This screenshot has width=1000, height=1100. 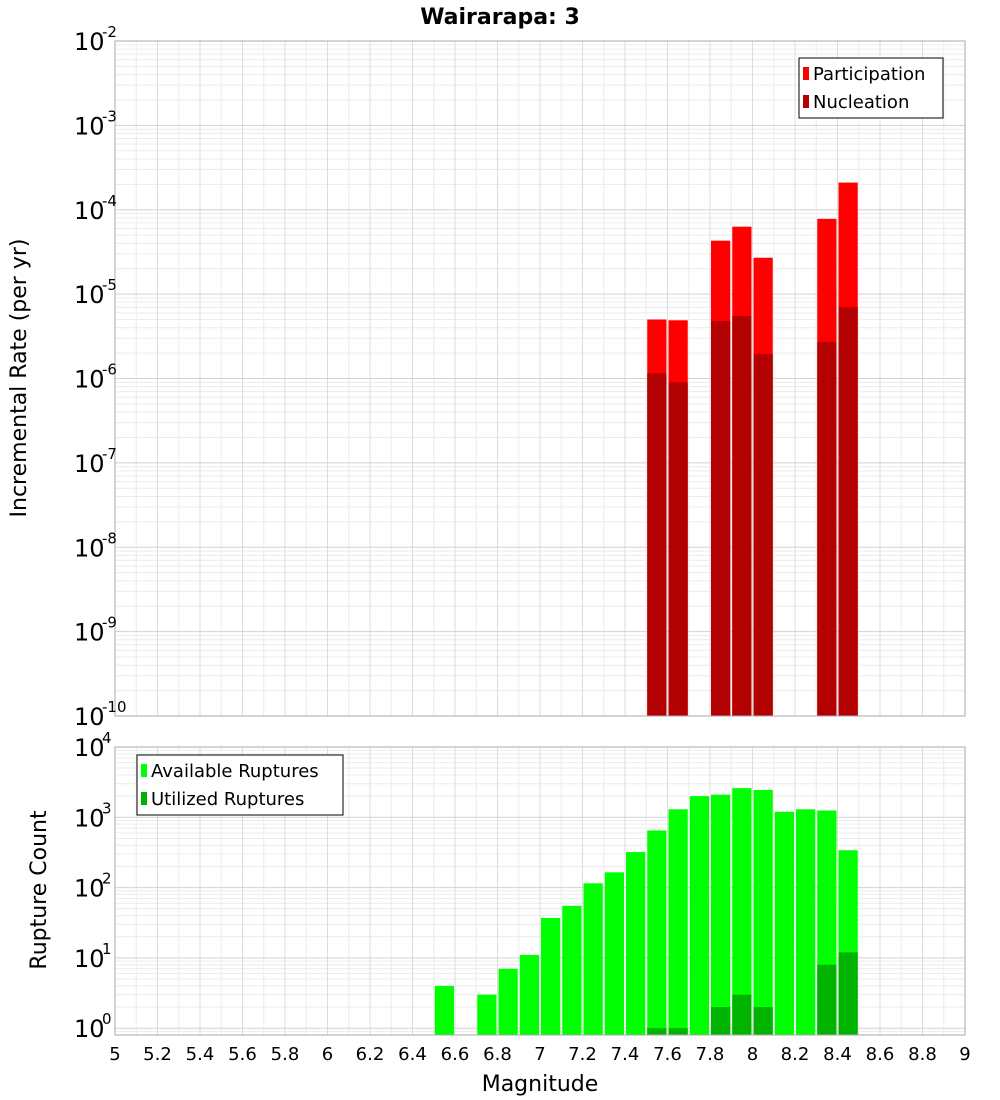 What do you see at coordinates (861, 102) in the screenshot?
I see `legend-entry-rate-1: Nucleation` at bounding box center [861, 102].